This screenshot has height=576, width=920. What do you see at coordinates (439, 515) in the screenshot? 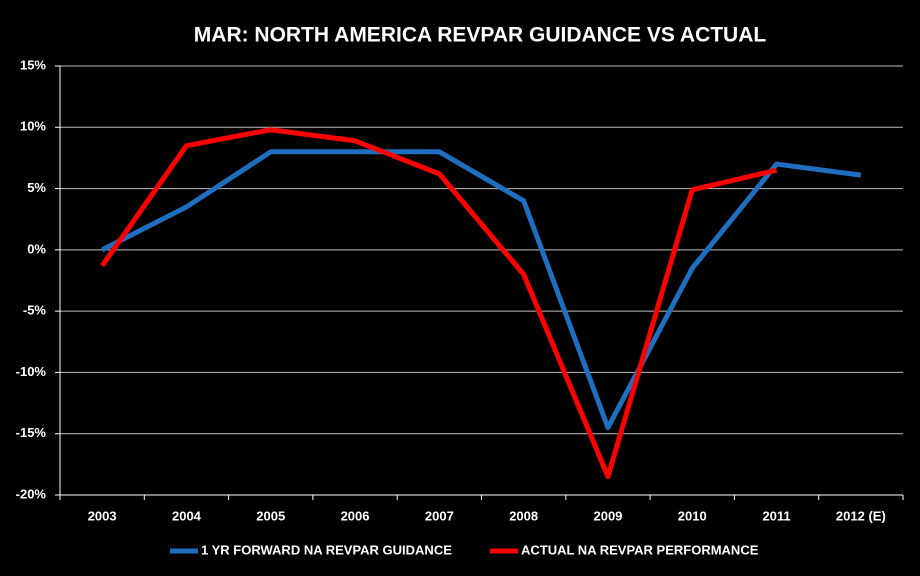
I see `x-tick-label: 2007` at bounding box center [439, 515].